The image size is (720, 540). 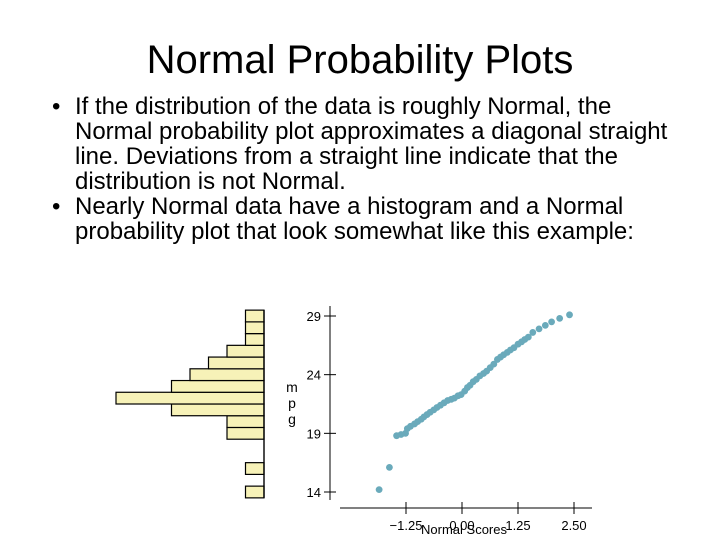 I want to click on y-axis-label: mpg, so click(x=292, y=403).